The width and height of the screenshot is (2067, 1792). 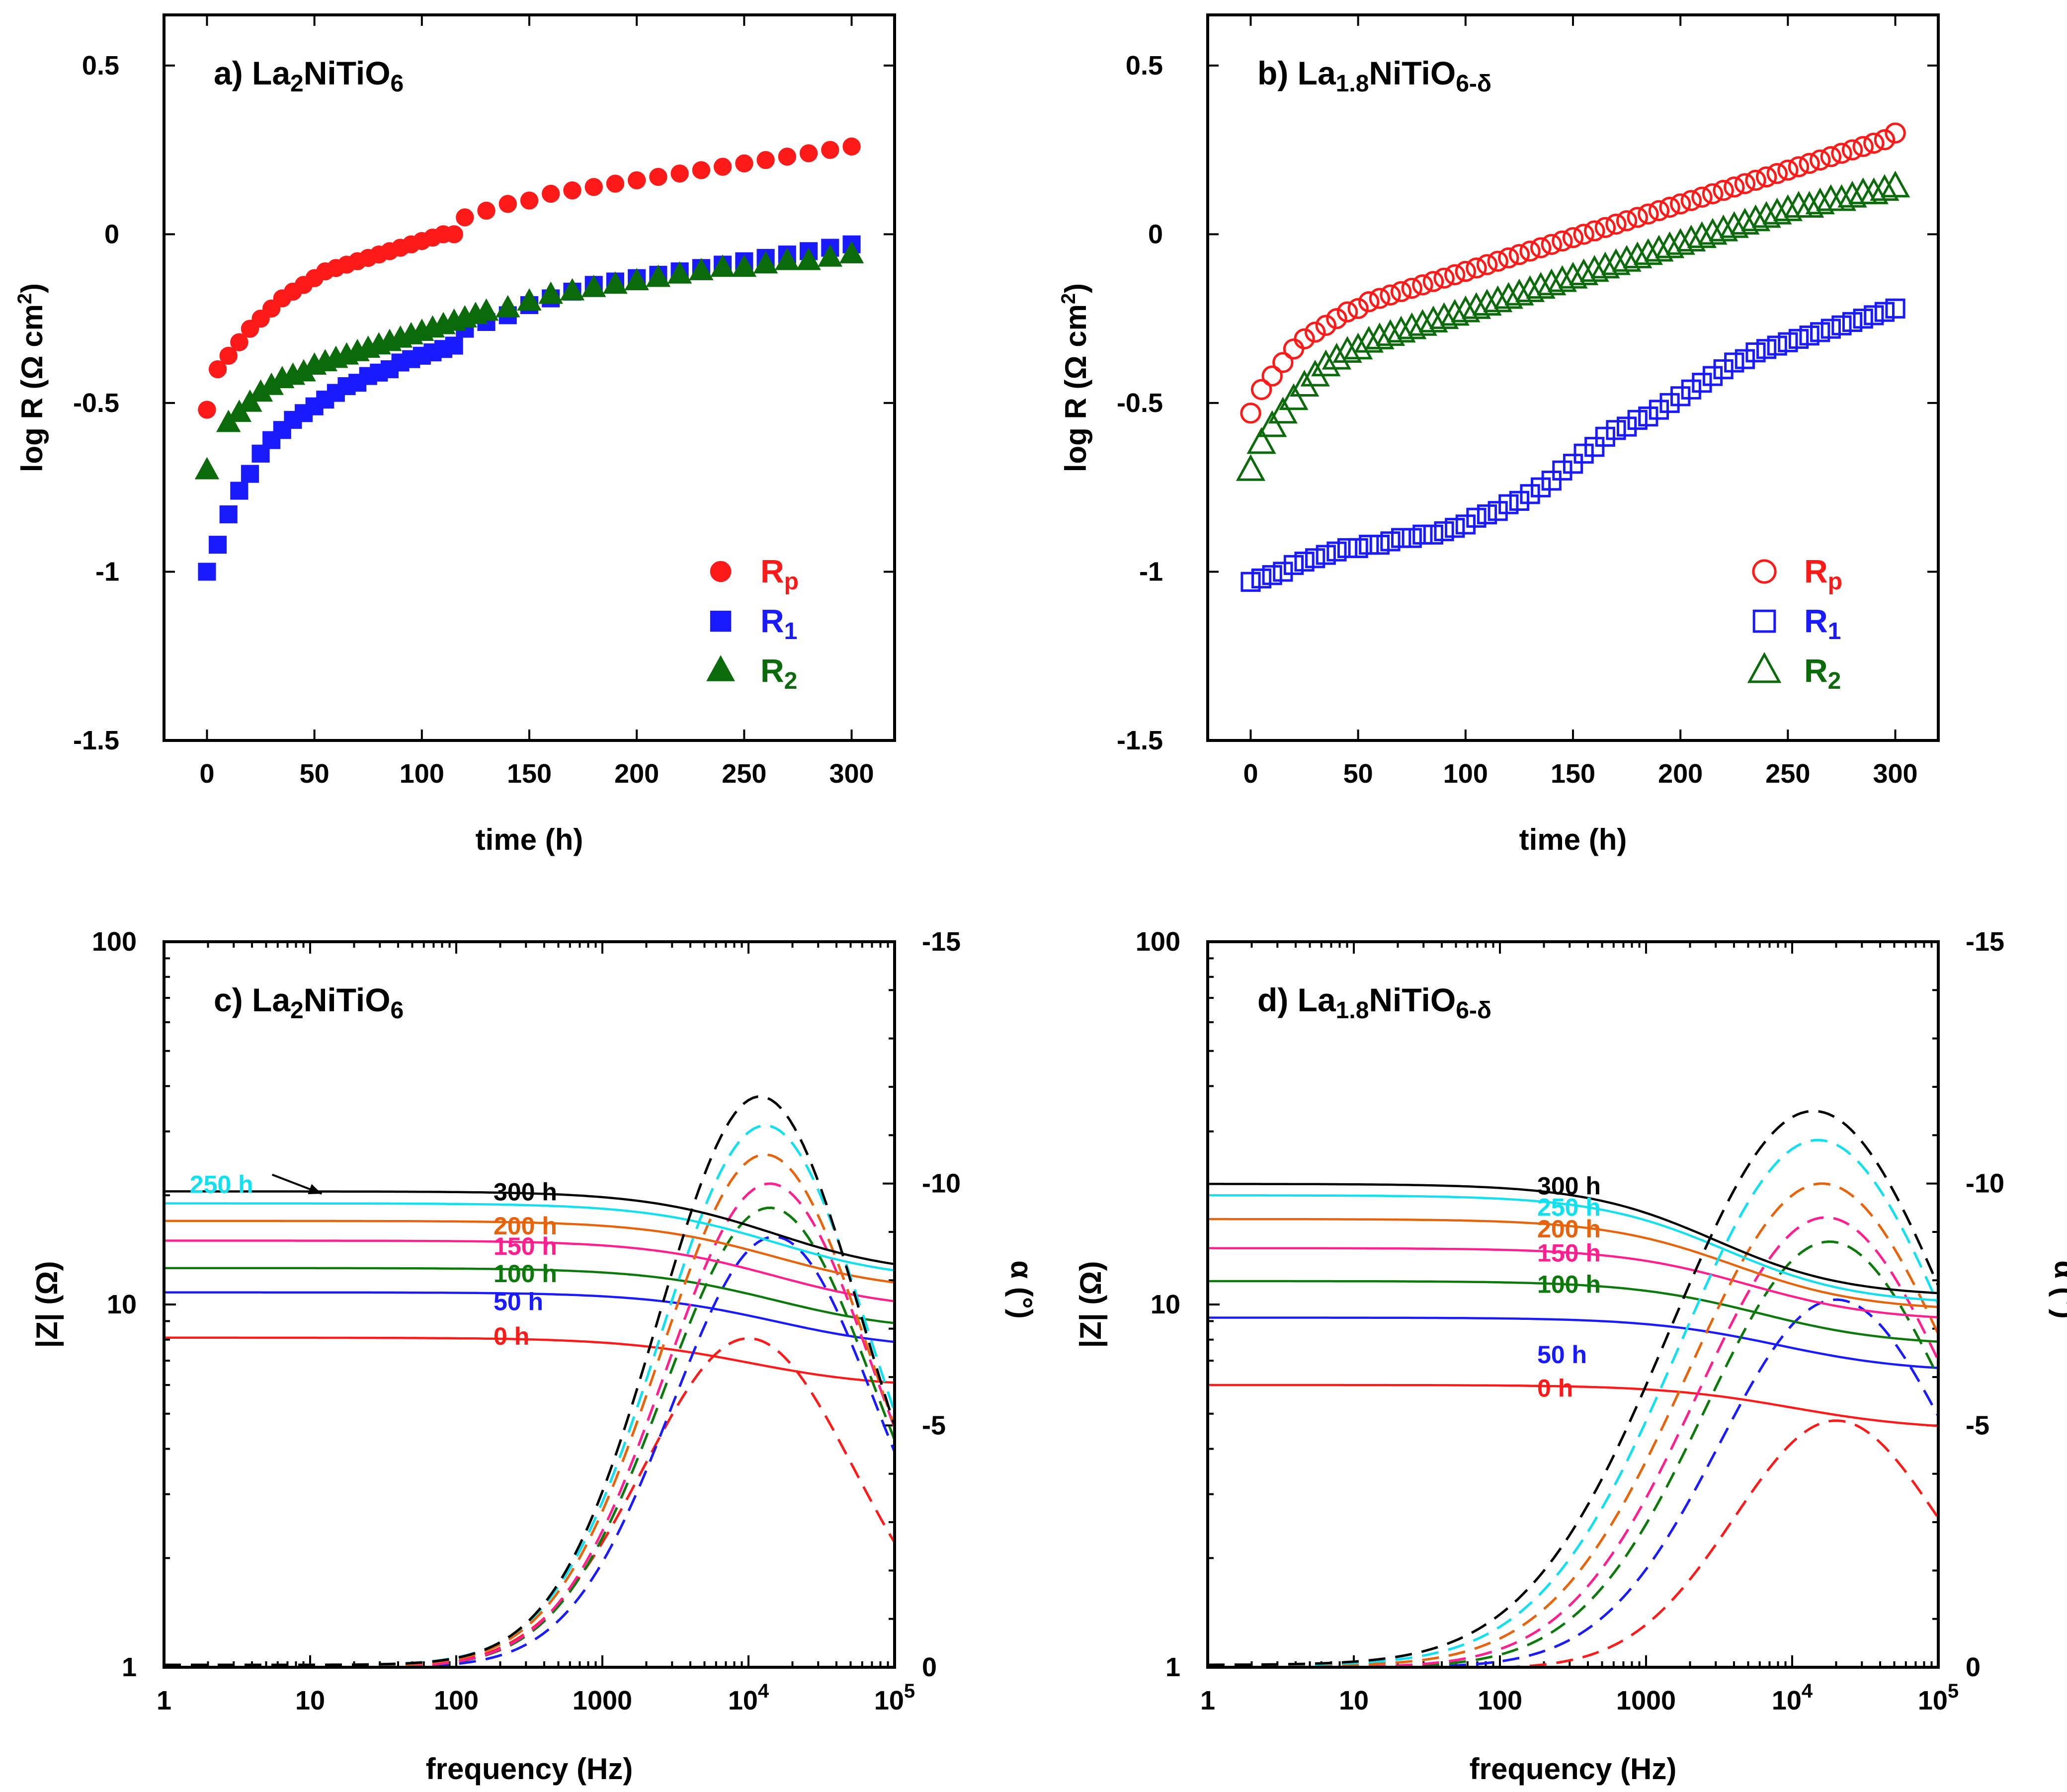 I want to click on series-r2, so click(x=529, y=360).